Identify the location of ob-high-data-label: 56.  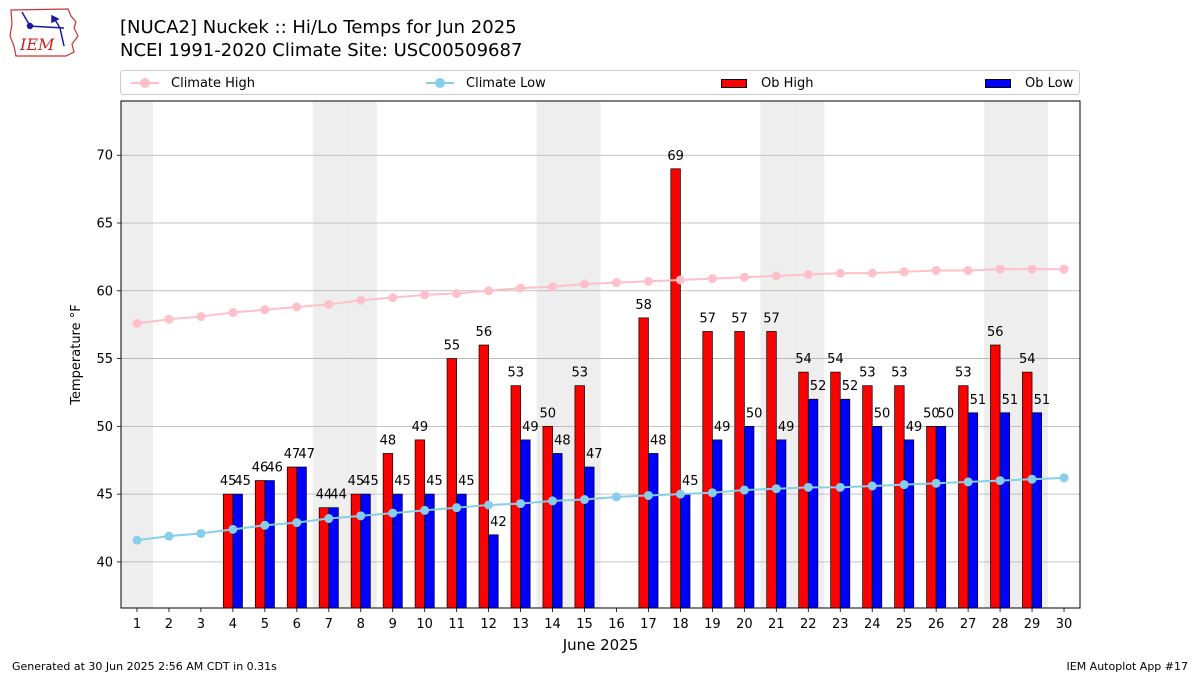
(484, 332).